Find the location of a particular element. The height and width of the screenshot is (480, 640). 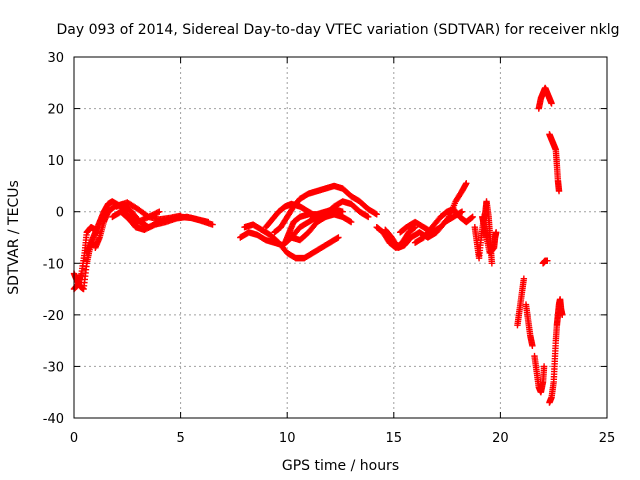

y-tick-label: 20 is located at coordinates (55, 110).